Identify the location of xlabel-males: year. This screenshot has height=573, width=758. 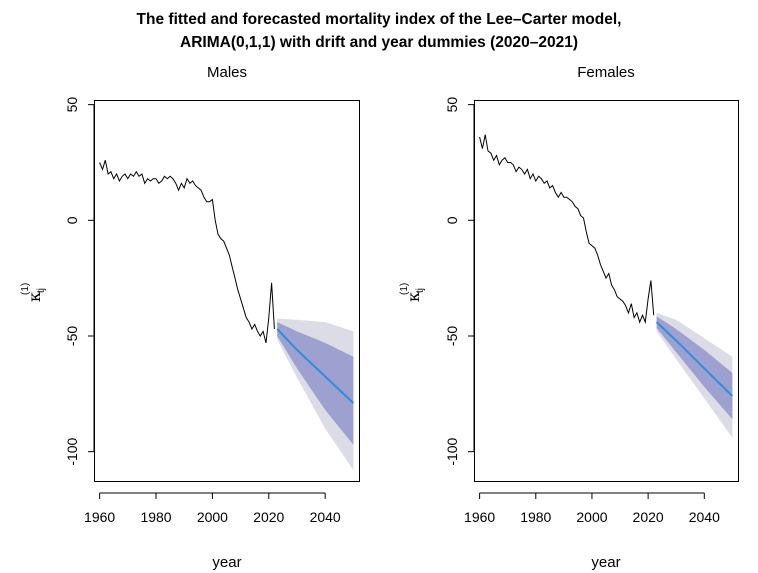
(226, 562).